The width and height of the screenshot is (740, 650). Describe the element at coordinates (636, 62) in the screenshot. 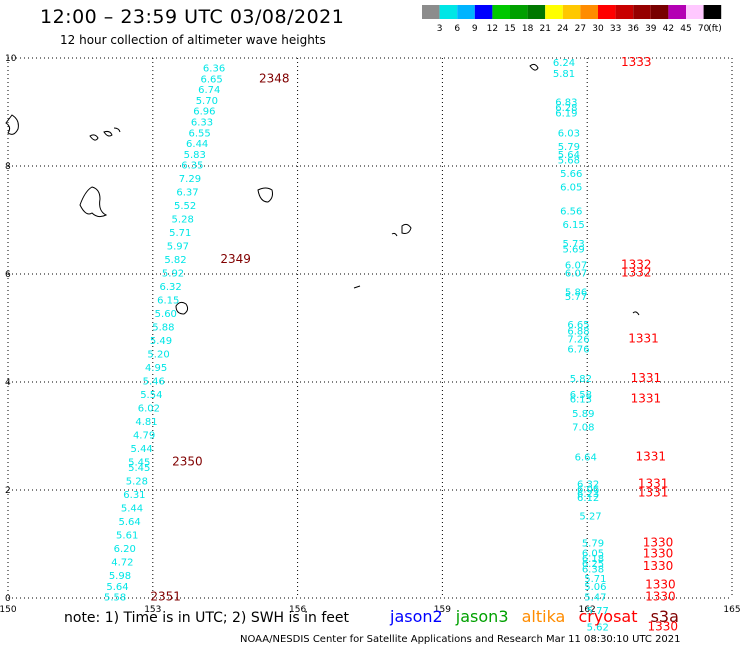

I see `pass-time-label: 1333` at that location.